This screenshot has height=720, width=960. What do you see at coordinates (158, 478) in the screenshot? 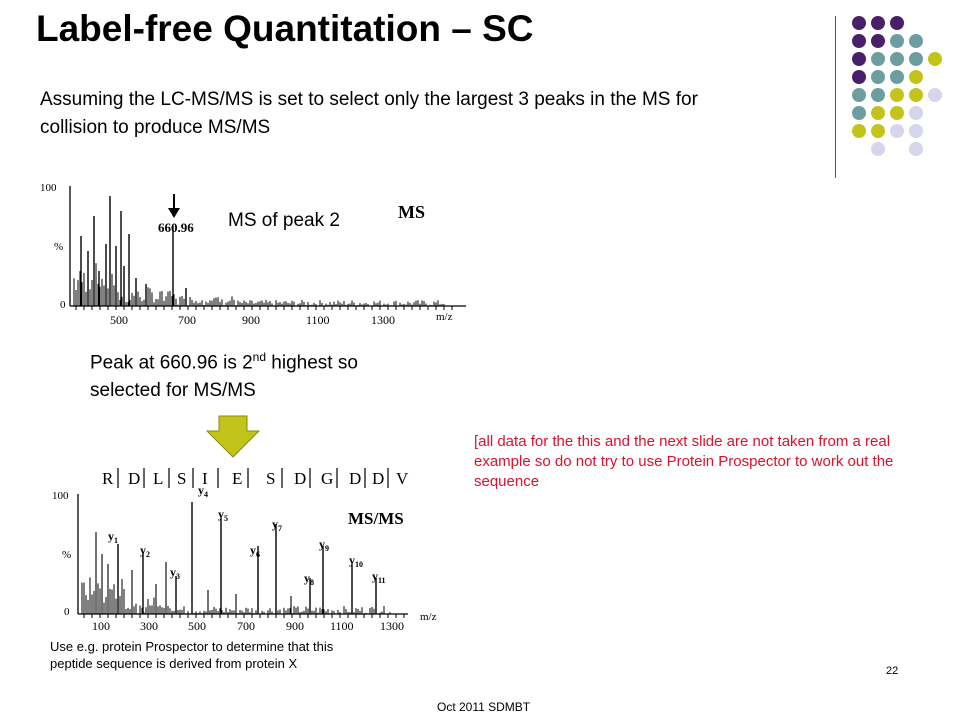
I see `sequence-residue: L` at bounding box center [158, 478].